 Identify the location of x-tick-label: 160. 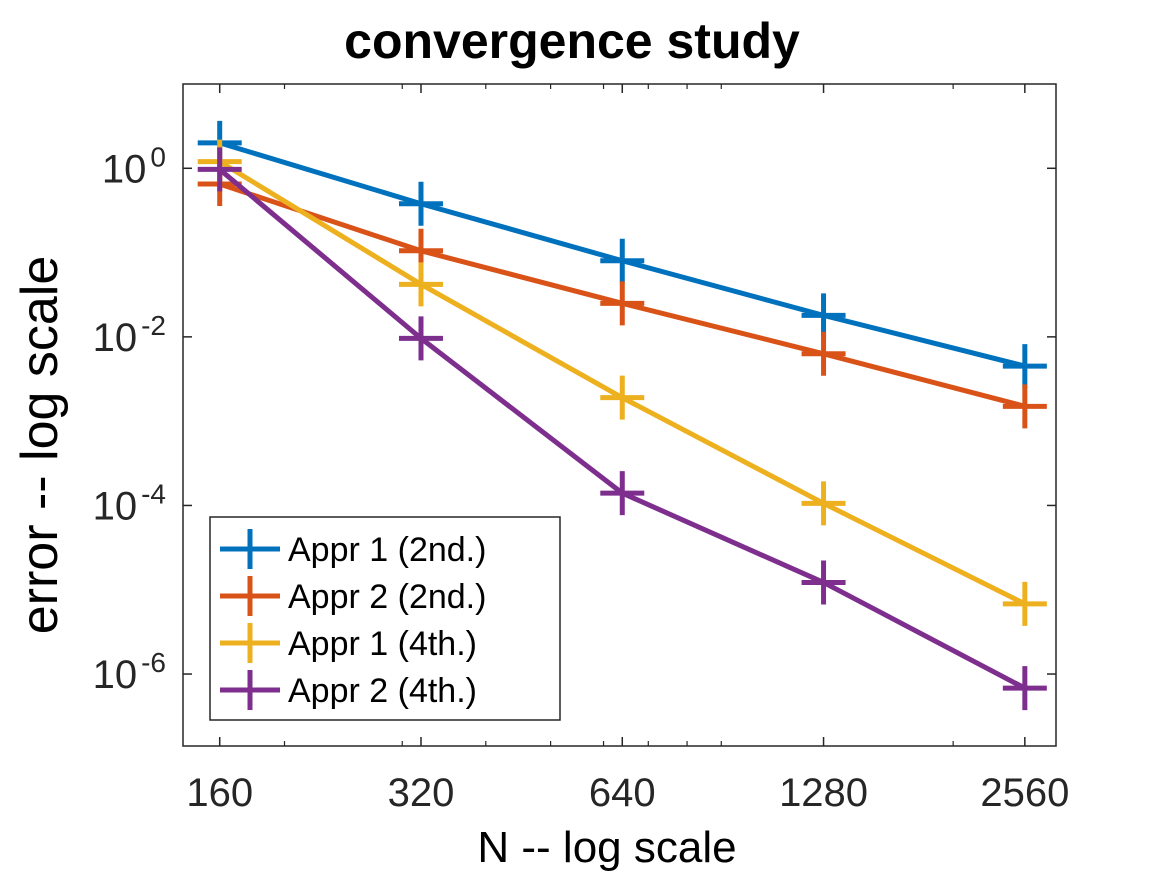
(219, 793).